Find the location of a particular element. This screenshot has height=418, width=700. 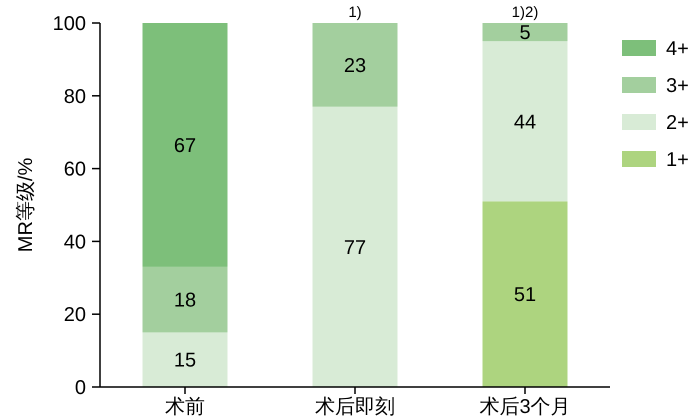

x-tick-label: 术前 is located at coordinates (185, 407).